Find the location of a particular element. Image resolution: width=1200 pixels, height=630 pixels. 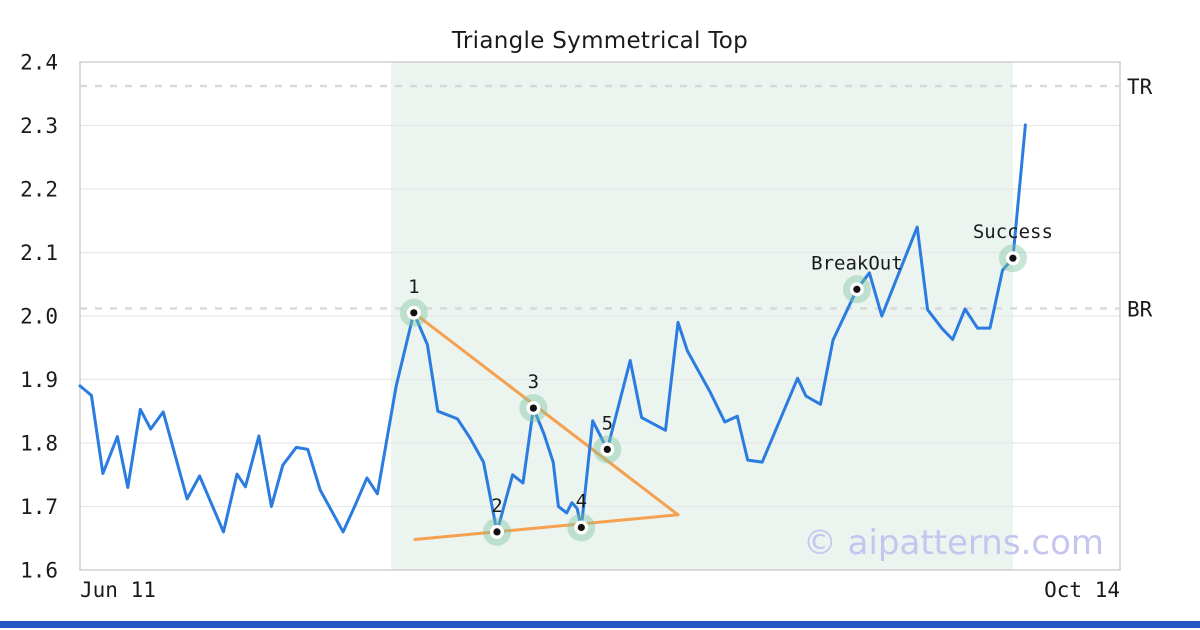

level-label-tr: TR is located at coordinates (1140, 87).